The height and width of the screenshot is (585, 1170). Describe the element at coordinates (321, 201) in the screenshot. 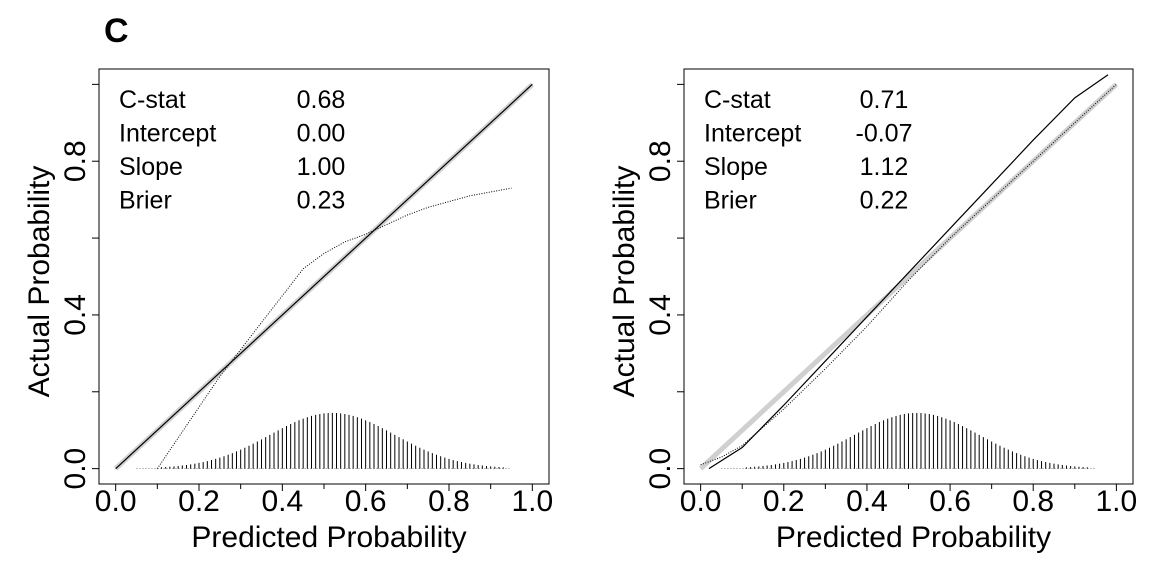

I see `stat-value: 0.23` at that location.